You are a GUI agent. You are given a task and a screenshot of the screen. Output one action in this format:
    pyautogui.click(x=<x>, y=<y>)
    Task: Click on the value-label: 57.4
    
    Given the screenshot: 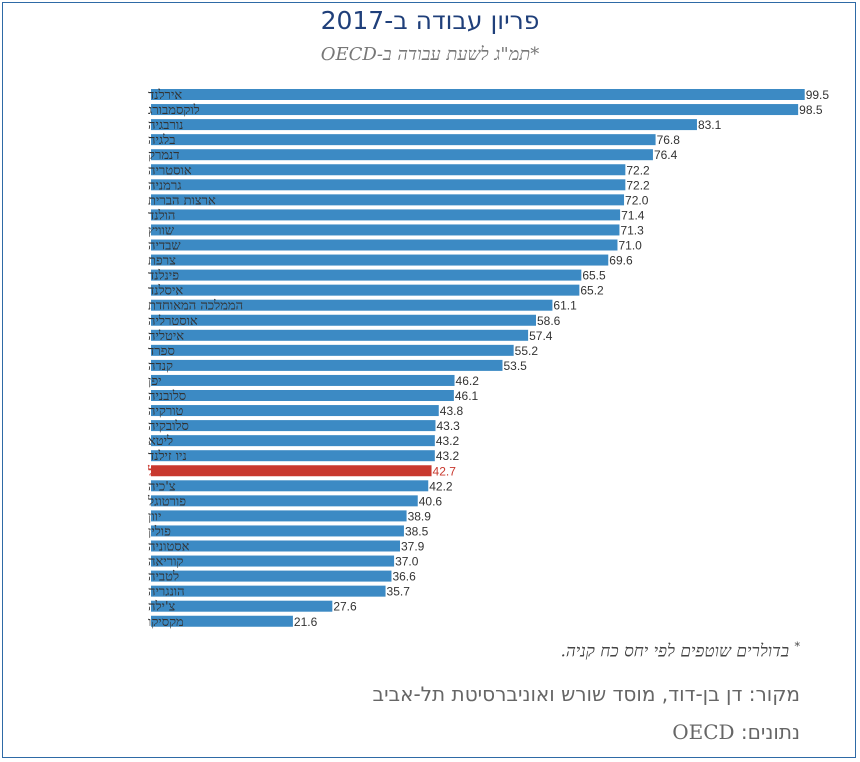 What is the action you would take?
    pyautogui.click(x=541, y=336)
    